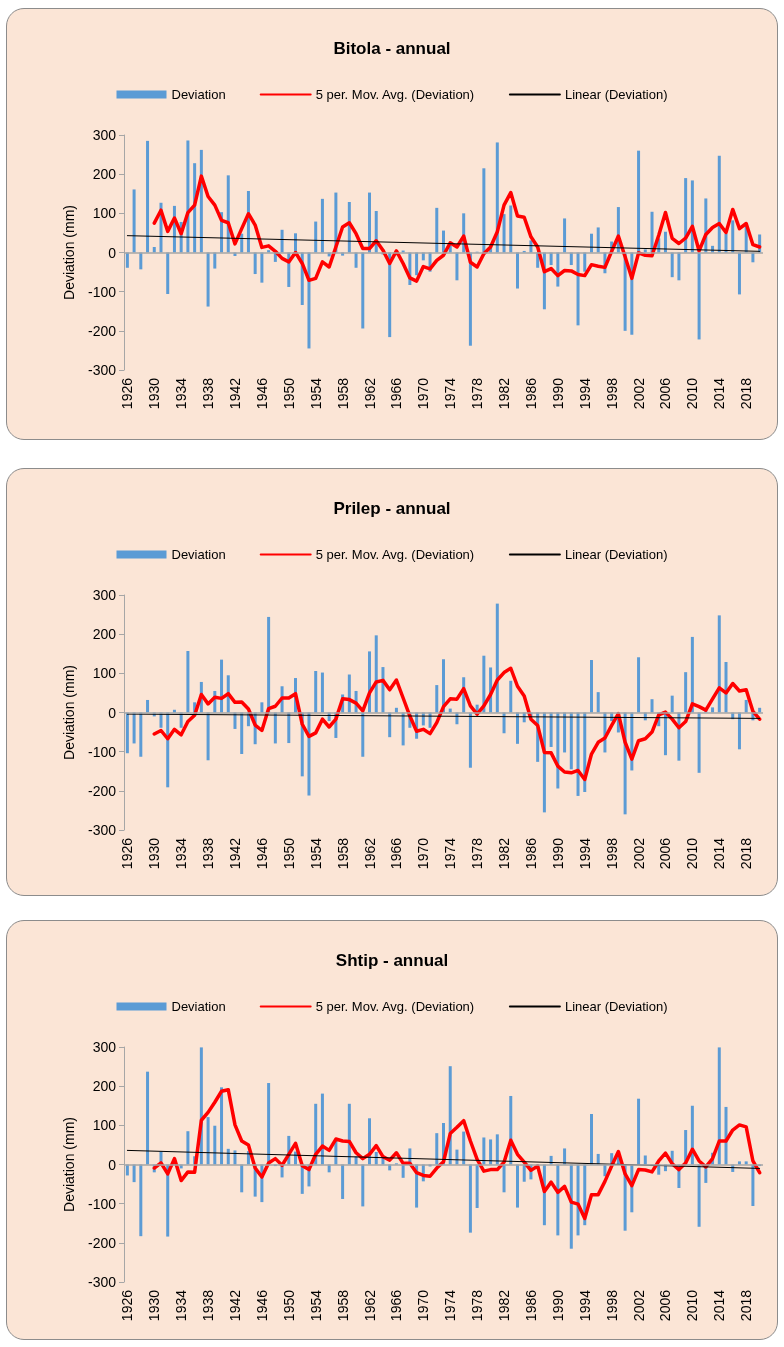 The height and width of the screenshot is (1347, 784). What do you see at coordinates (392, 508) in the screenshot?
I see `chart-title: Prilep - annual` at bounding box center [392, 508].